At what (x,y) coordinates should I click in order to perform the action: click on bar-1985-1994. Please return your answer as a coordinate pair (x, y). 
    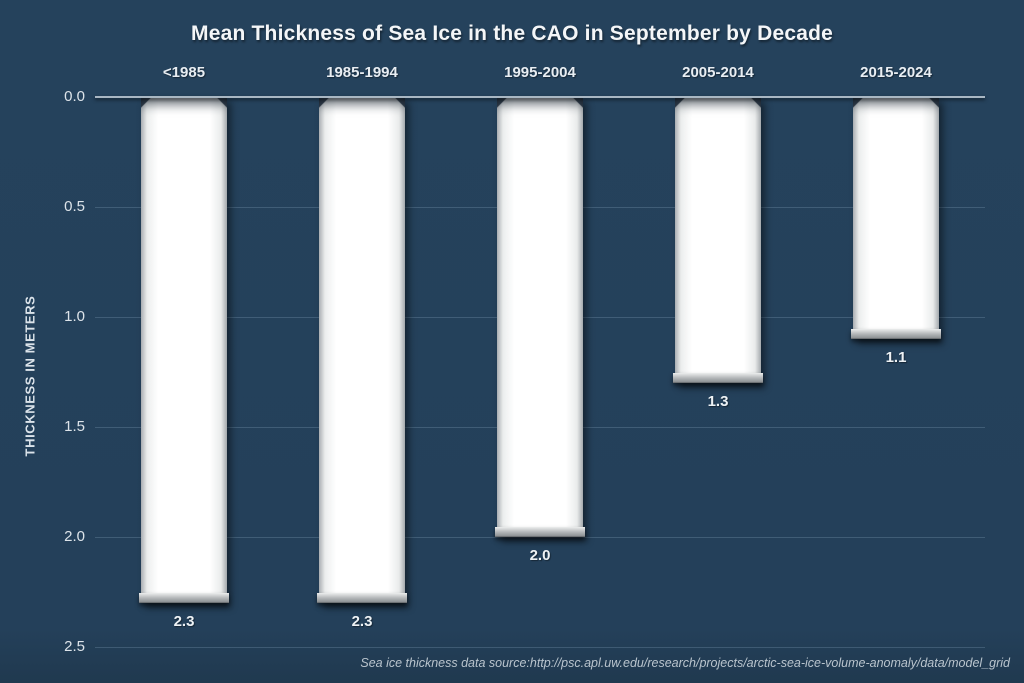
    Looking at the image, I should click on (362, 350).